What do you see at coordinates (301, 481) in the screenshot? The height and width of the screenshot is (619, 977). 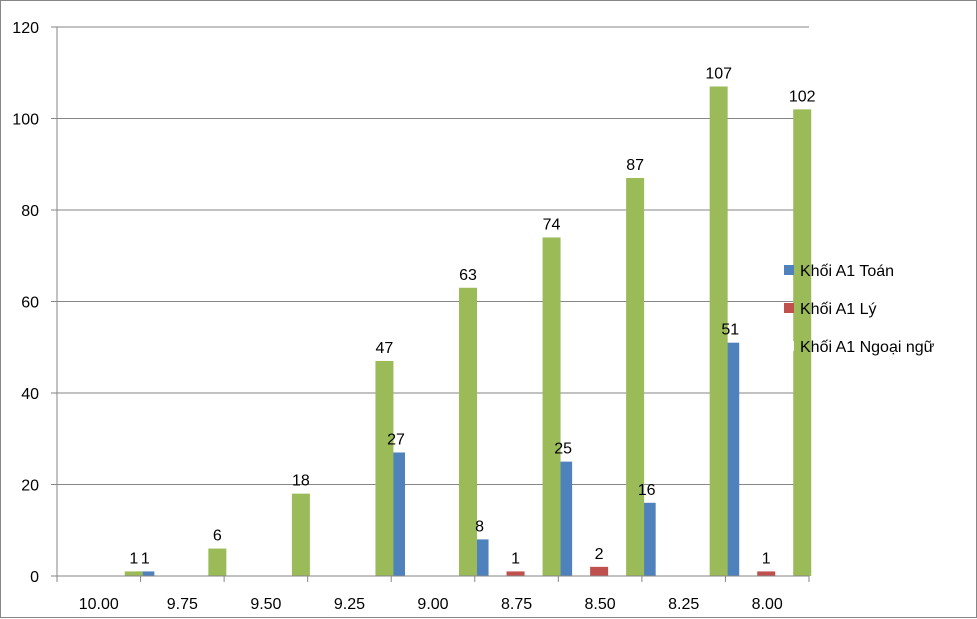 I see `data-label: 18` at bounding box center [301, 481].